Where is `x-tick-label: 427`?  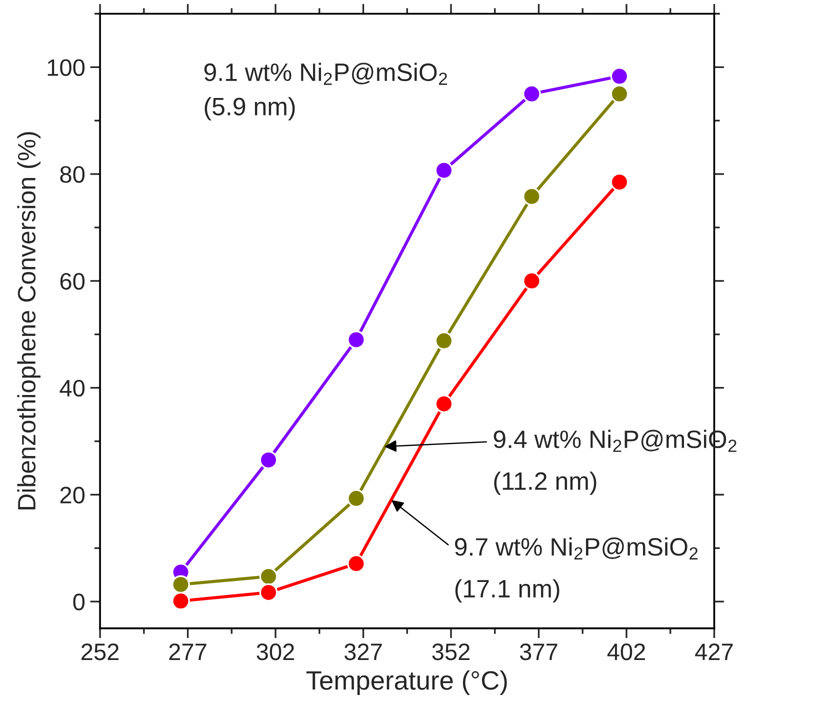 x-tick-label: 427 is located at coordinates (714, 651).